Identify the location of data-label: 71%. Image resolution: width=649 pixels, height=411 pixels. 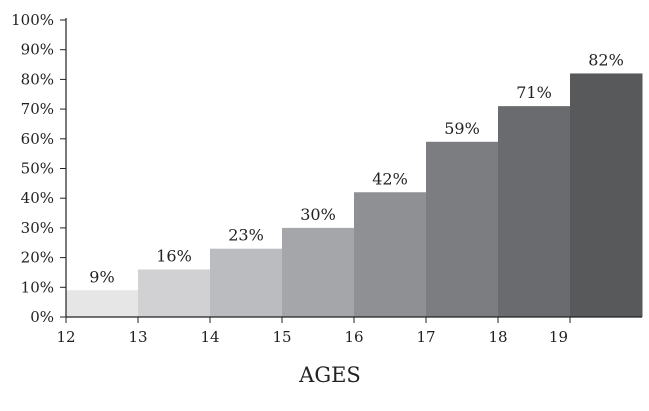
(534, 92).